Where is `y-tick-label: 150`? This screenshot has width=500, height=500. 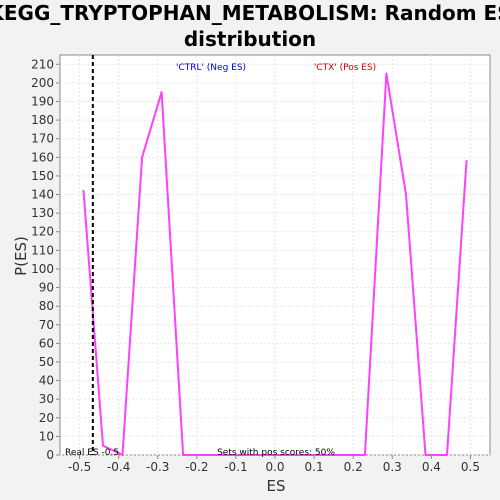
y-tick-label: 150 is located at coordinates (42, 176).